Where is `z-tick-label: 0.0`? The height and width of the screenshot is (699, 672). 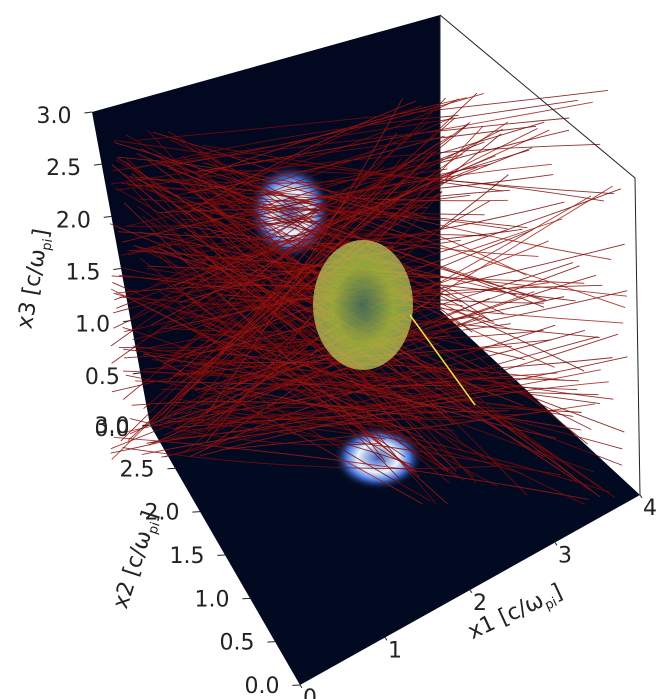
z-tick-label: 0.0 is located at coordinates (112, 429).